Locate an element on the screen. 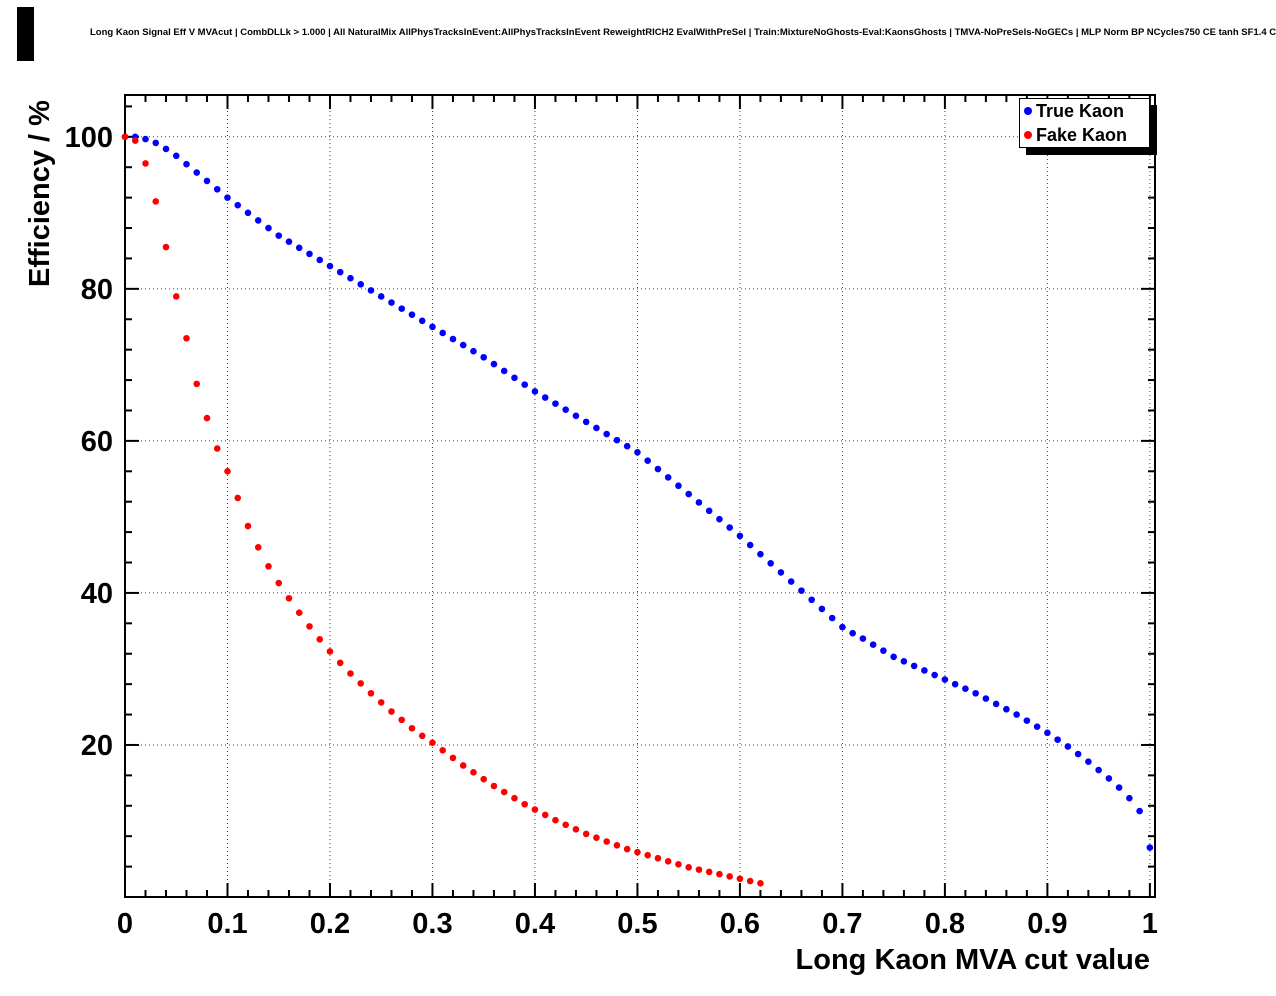 Image resolution: width=1276 pixels, height=996 pixels. legend-label-fake-kaon: Fake Kaon is located at coordinates (1082, 135).